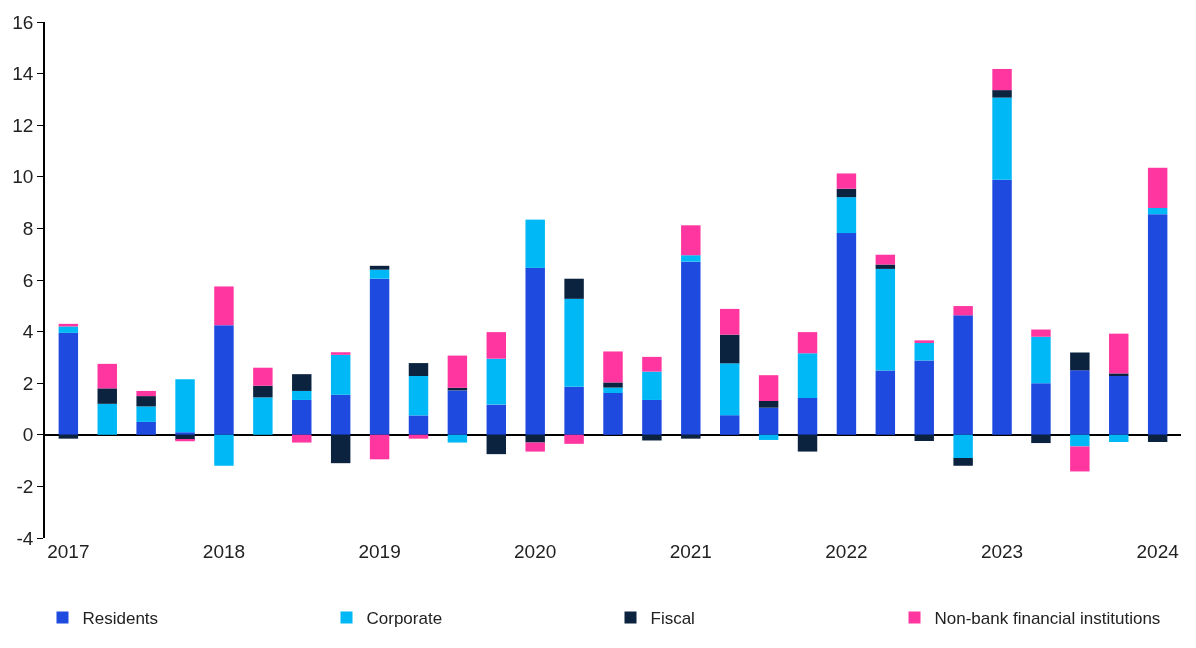  Describe the element at coordinates (28, 435) in the screenshot. I see `y-tick-label: 0` at that location.